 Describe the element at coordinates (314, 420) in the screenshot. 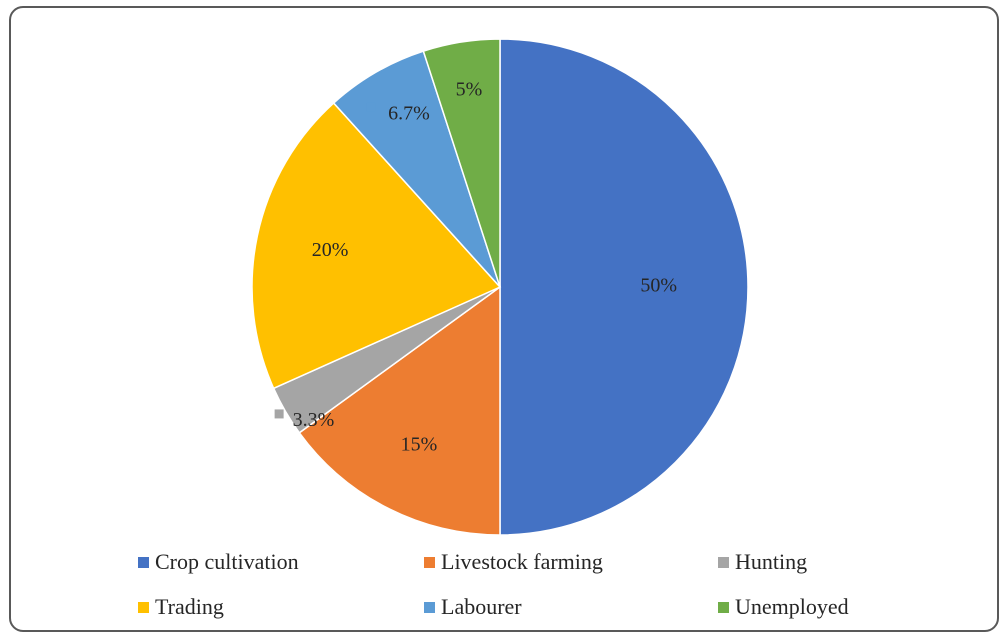

I see `data-label: 3.3%` at that location.